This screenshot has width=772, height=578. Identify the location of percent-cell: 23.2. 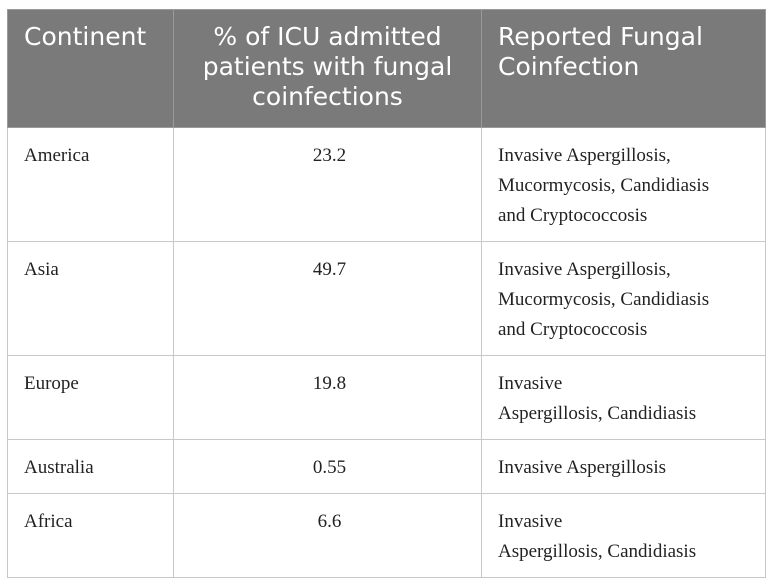
(327, 184).